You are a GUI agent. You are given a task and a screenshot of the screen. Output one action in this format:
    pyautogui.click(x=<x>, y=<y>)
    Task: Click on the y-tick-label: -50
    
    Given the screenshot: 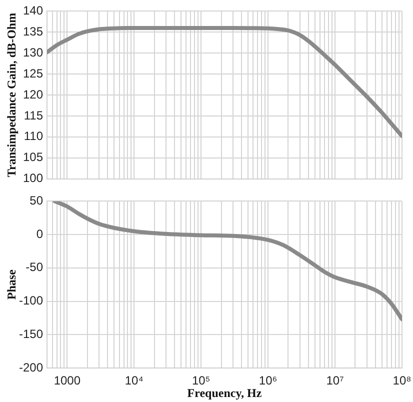 What is the action you would take?
    pyautogui.click(x=35, y=267)
    